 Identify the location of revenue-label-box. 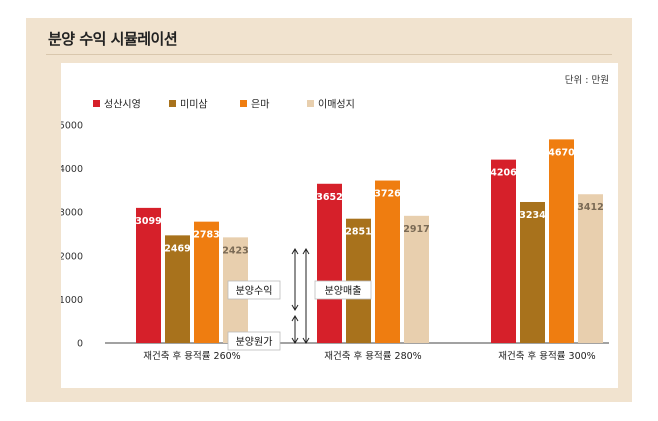
(343, 290).